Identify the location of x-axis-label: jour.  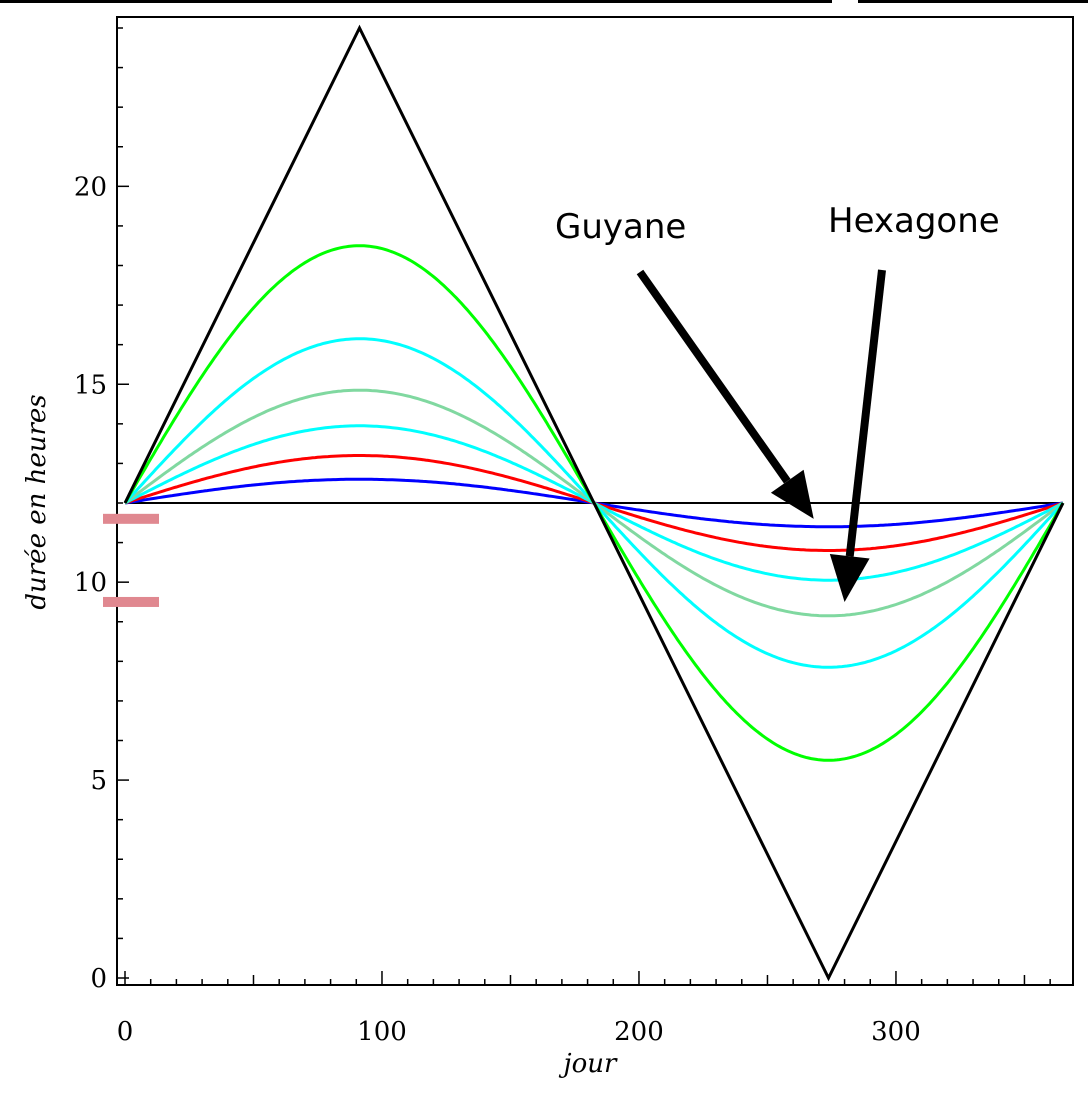
(588, 1064).